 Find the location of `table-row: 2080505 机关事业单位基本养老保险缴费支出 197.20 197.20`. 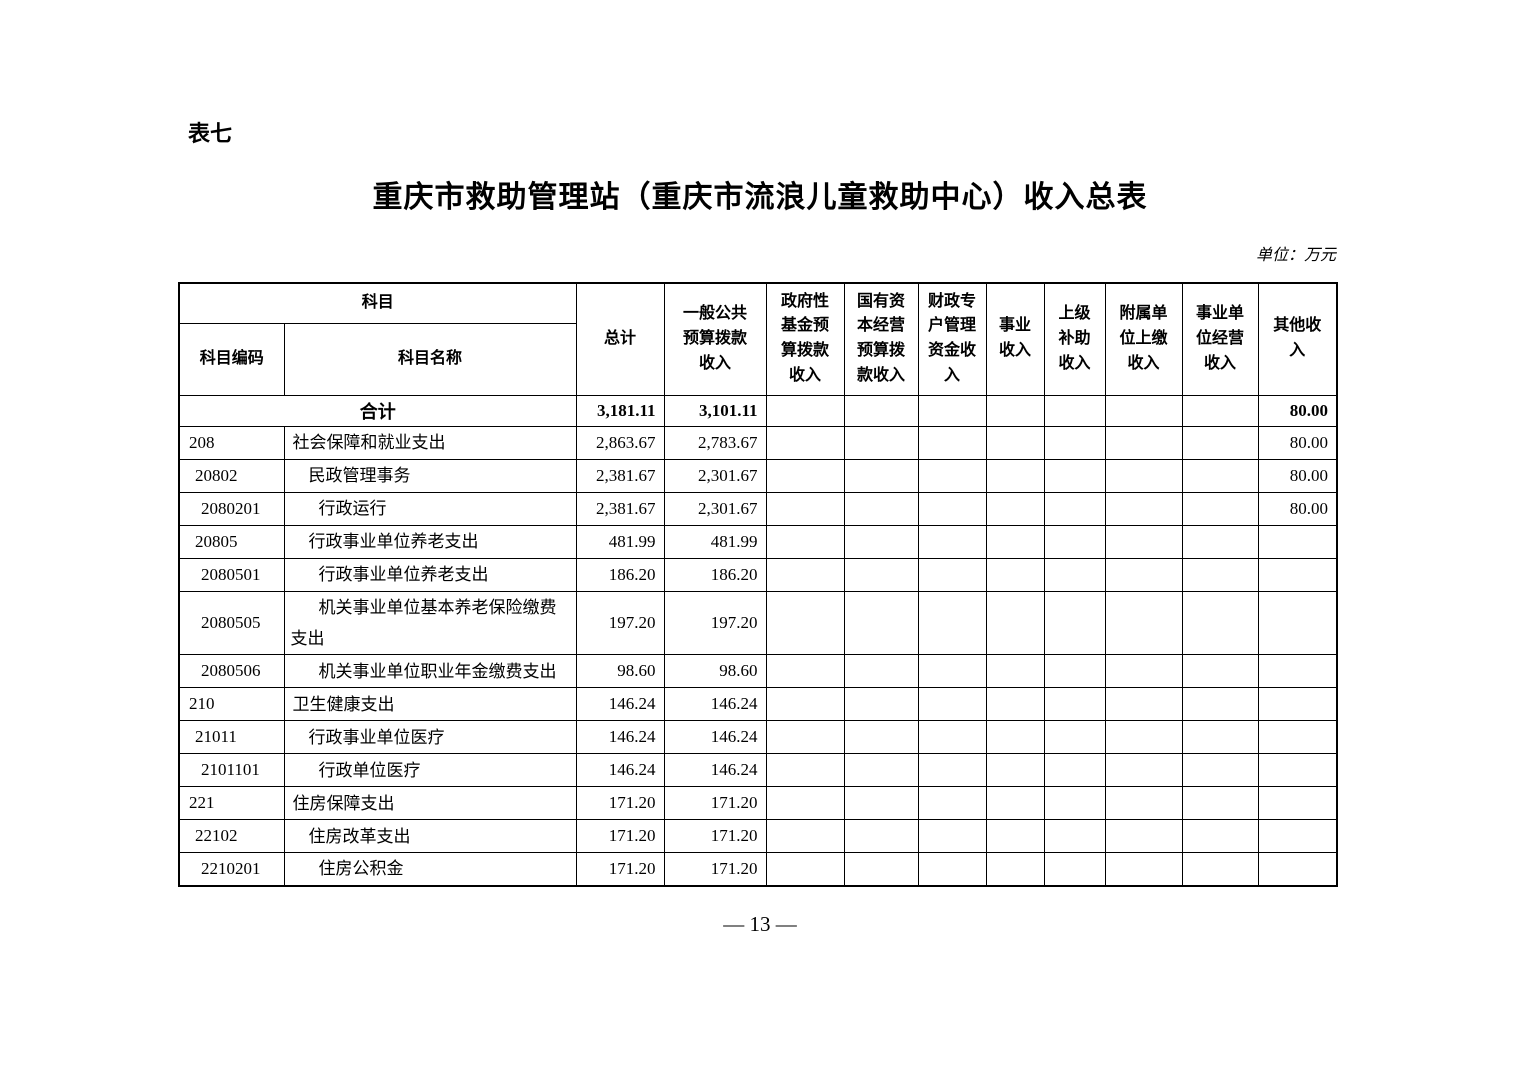

table-row: 2080505 机关事业单位基本养老保险缴费支出 197.20 197.20 is located at coordinates (758, 623).